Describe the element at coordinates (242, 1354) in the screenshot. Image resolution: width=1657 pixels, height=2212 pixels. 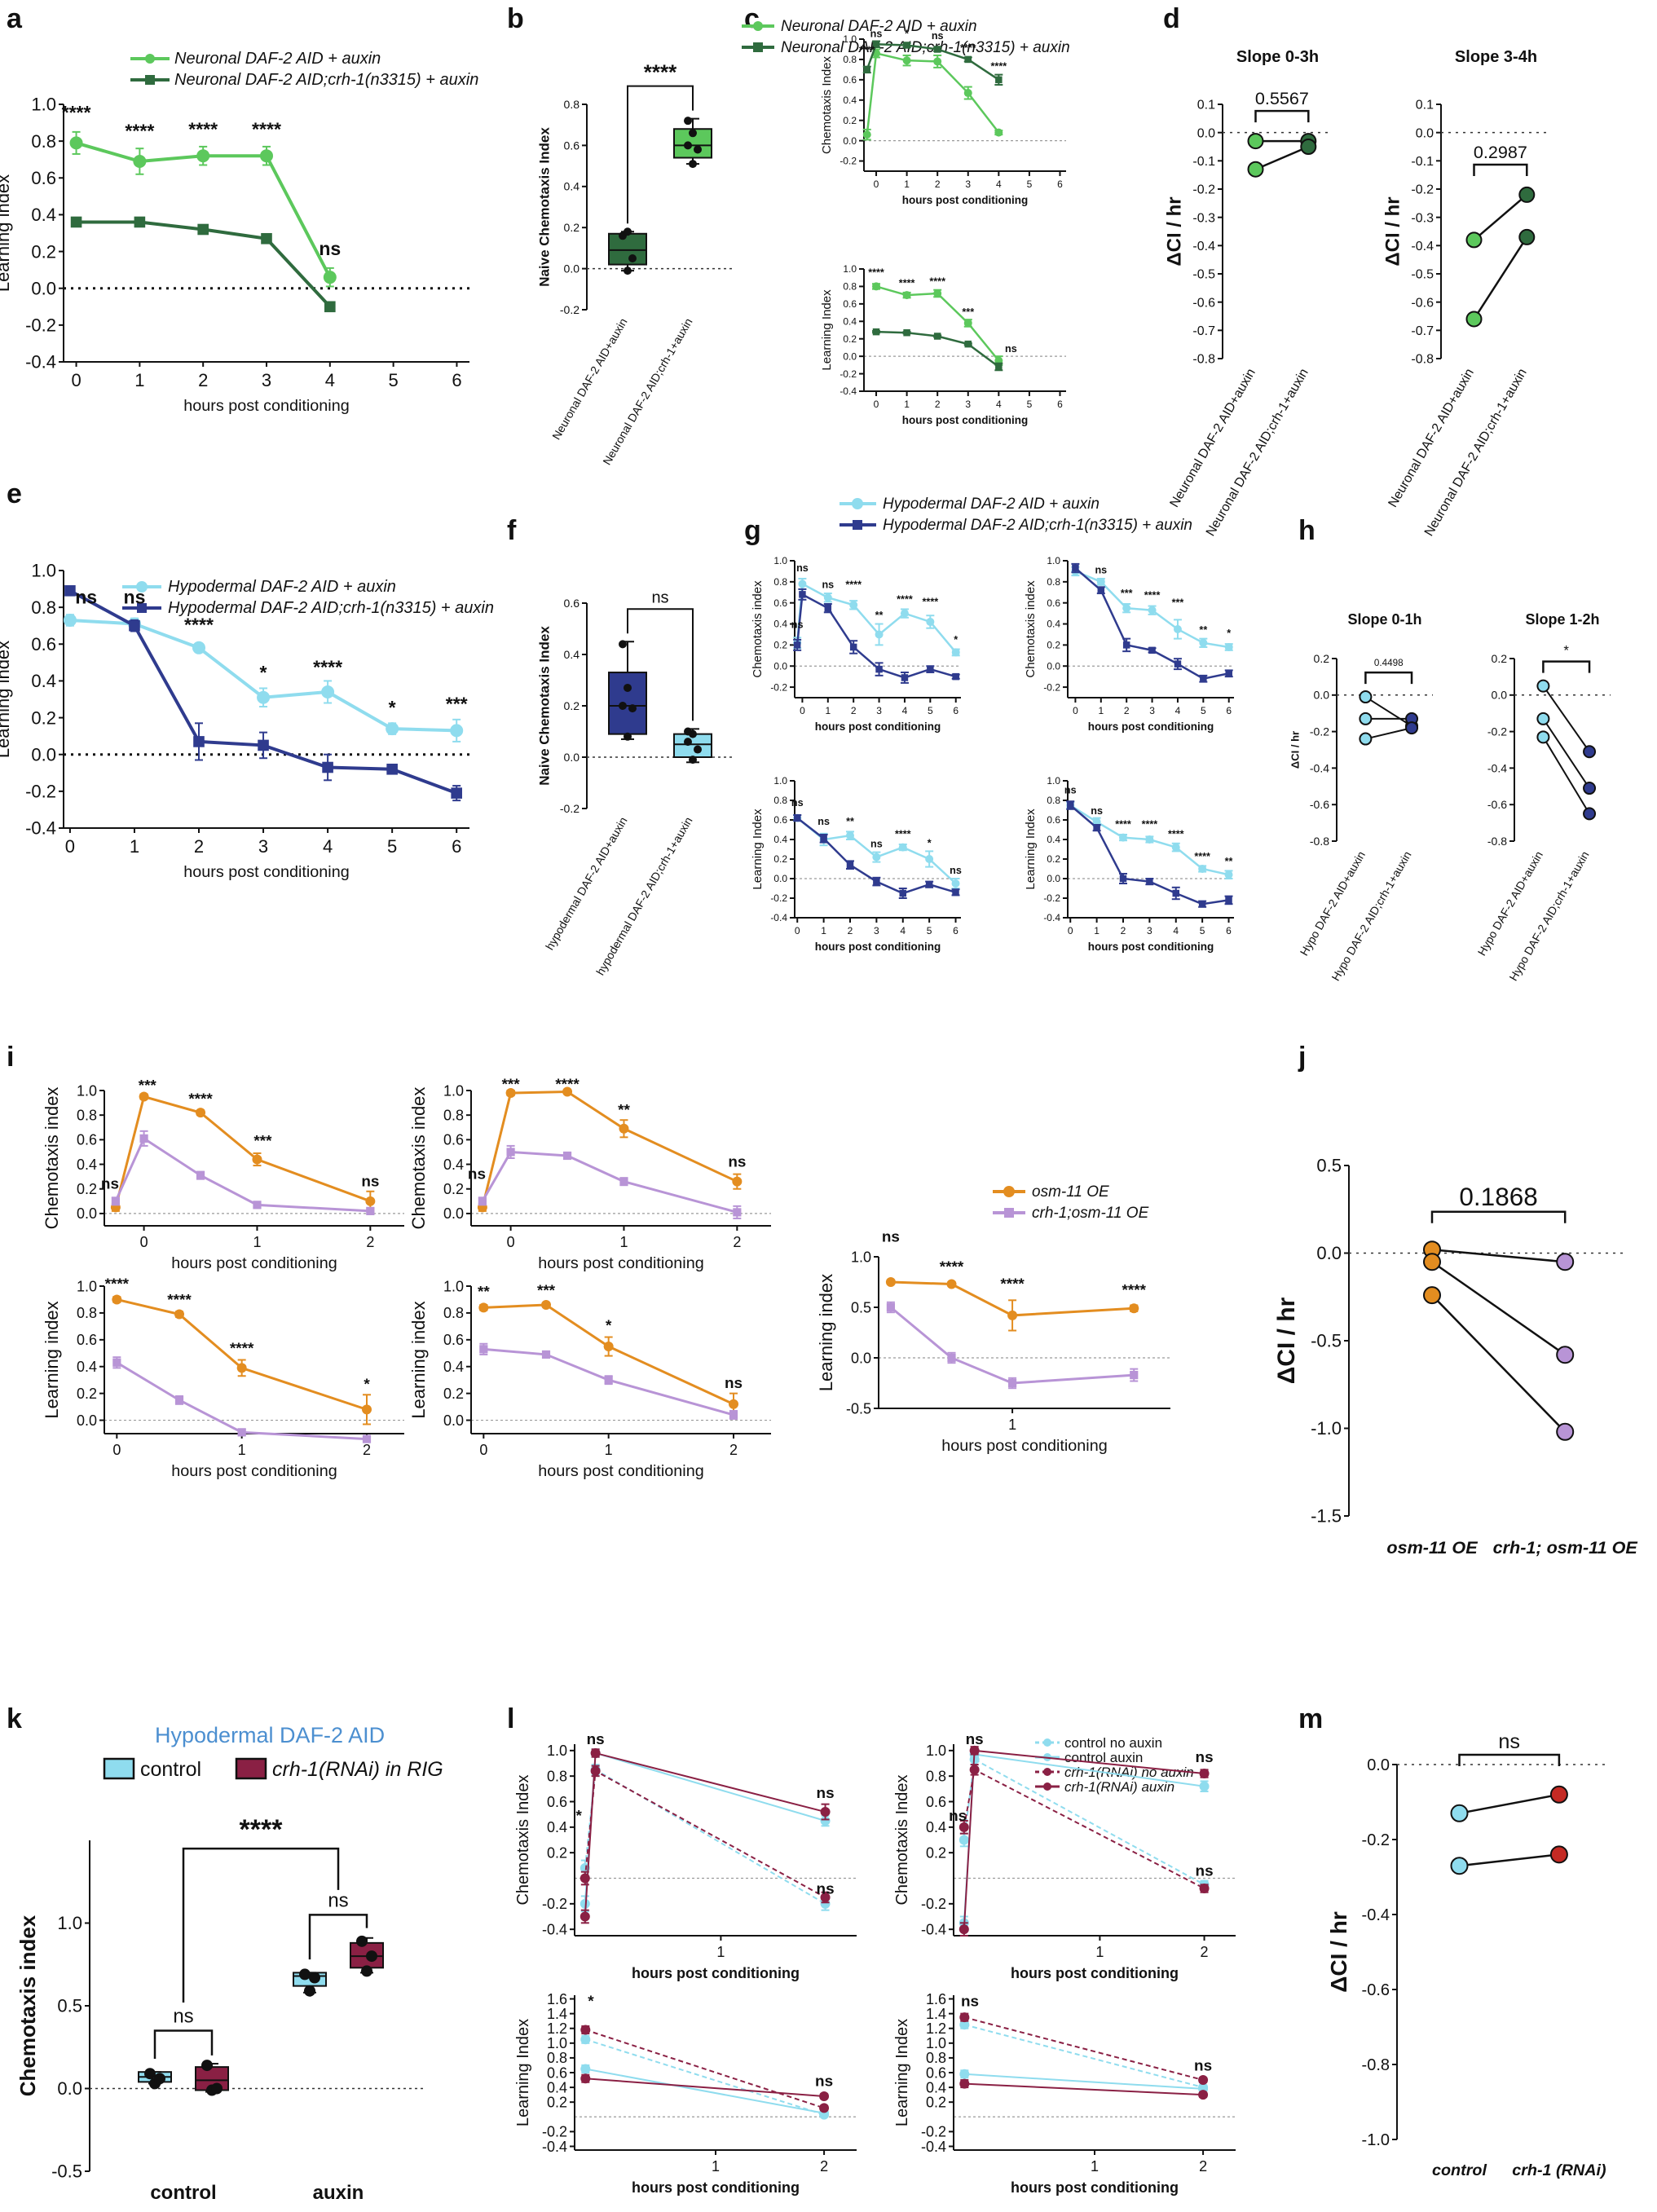
I see `i3-series-1-line` at that location.